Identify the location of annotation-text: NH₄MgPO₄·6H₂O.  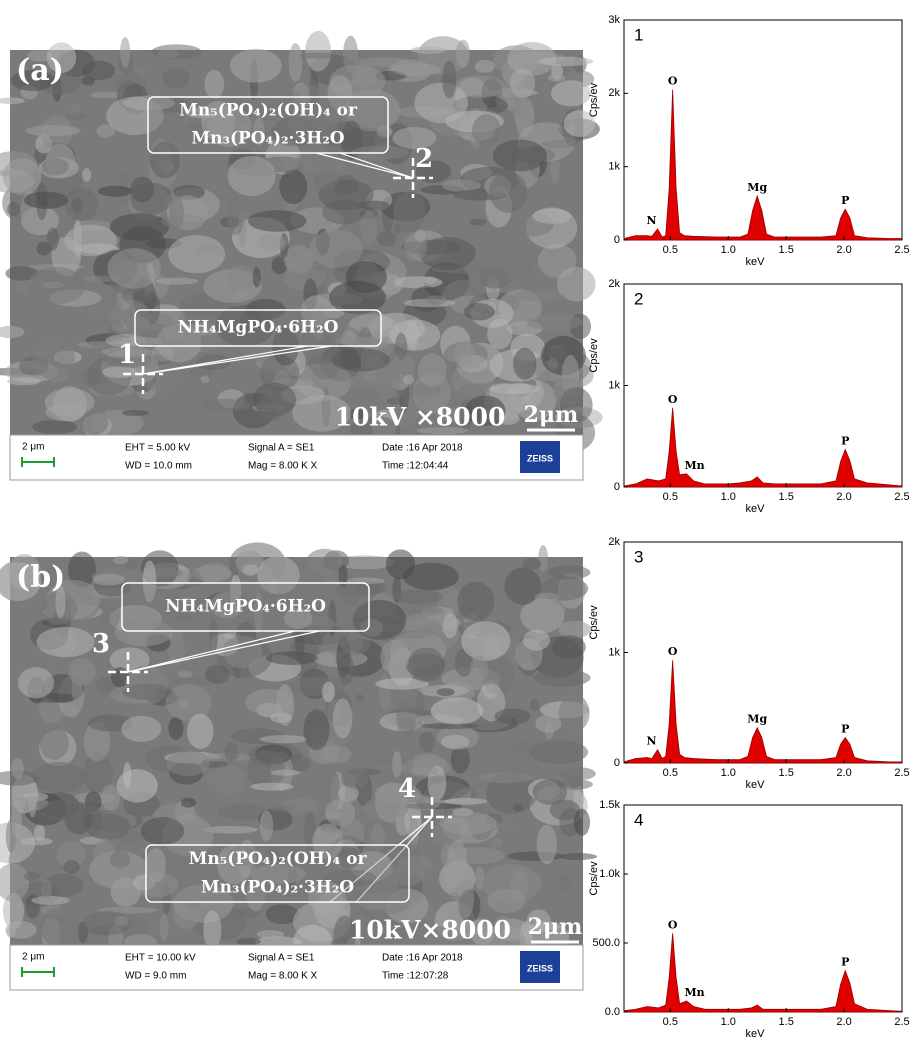
(245, 607).